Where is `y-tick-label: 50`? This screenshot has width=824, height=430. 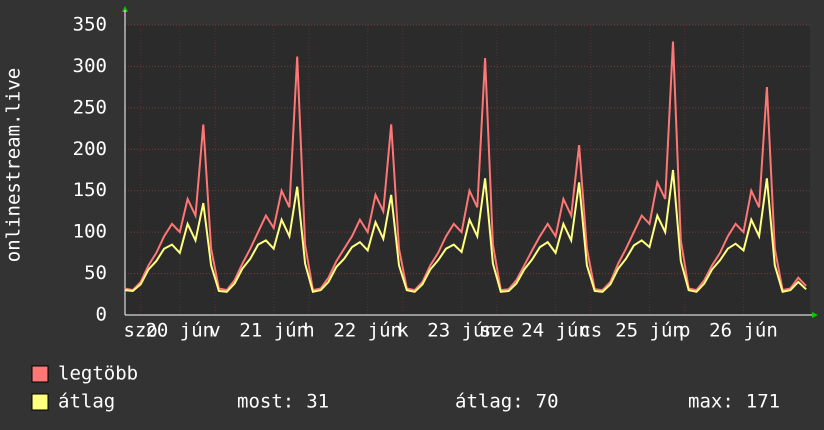 y-tick-label: 50 is located at coordinates (95, 273).